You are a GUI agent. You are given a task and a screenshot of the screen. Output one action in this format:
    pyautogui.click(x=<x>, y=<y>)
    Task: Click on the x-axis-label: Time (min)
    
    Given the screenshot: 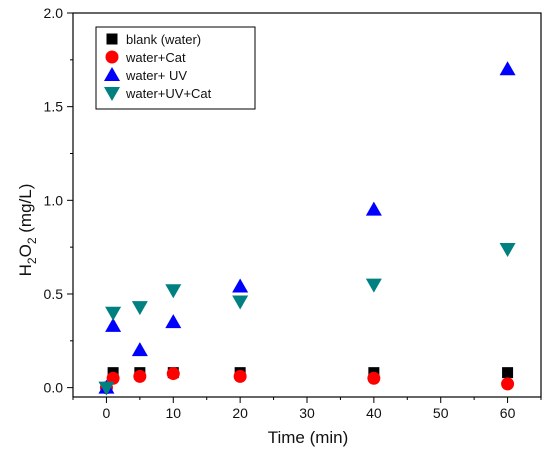 What is the action you would take?
    pyautogui.click(x=308, y=437)
    